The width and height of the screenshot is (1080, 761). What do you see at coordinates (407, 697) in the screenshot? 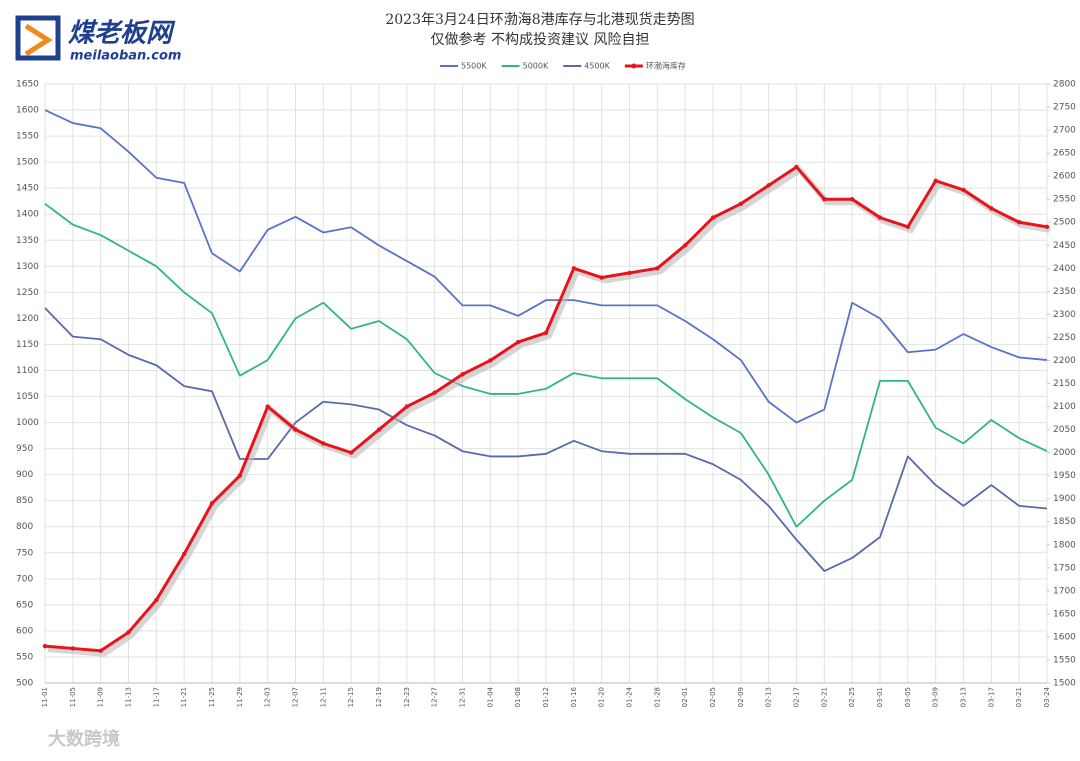
I see `x-tick-label: 12-23` at bounding box center [407, 697].